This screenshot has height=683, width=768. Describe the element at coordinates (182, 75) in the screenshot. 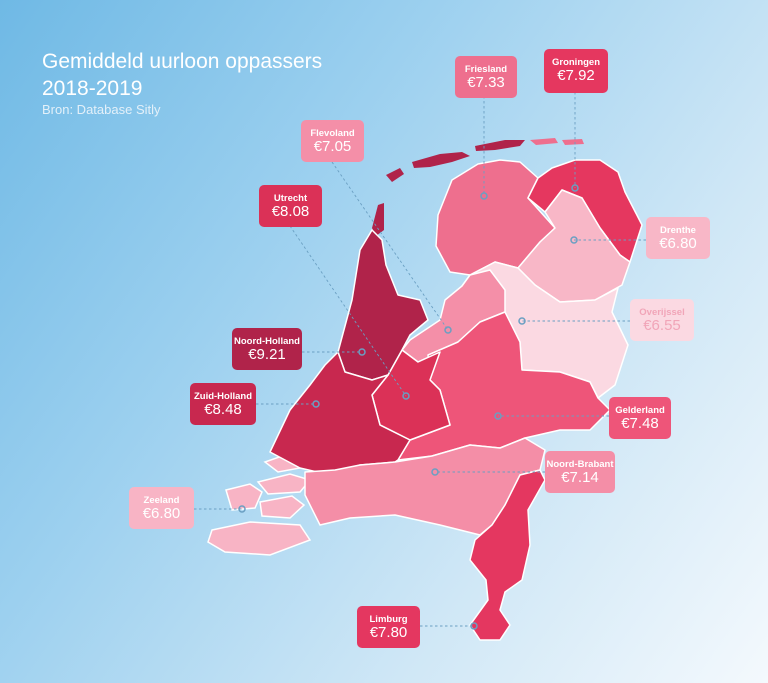

I see `chart-title: Gemiddeld uurloon oppassers 2018-2019` at that location.